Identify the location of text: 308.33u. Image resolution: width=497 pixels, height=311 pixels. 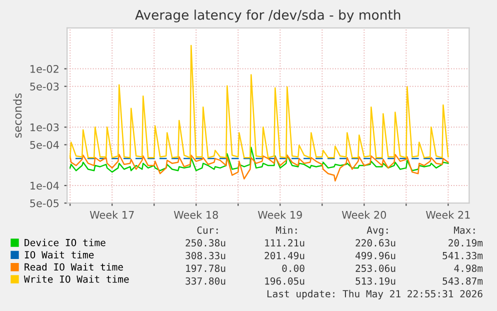
(206, 256).